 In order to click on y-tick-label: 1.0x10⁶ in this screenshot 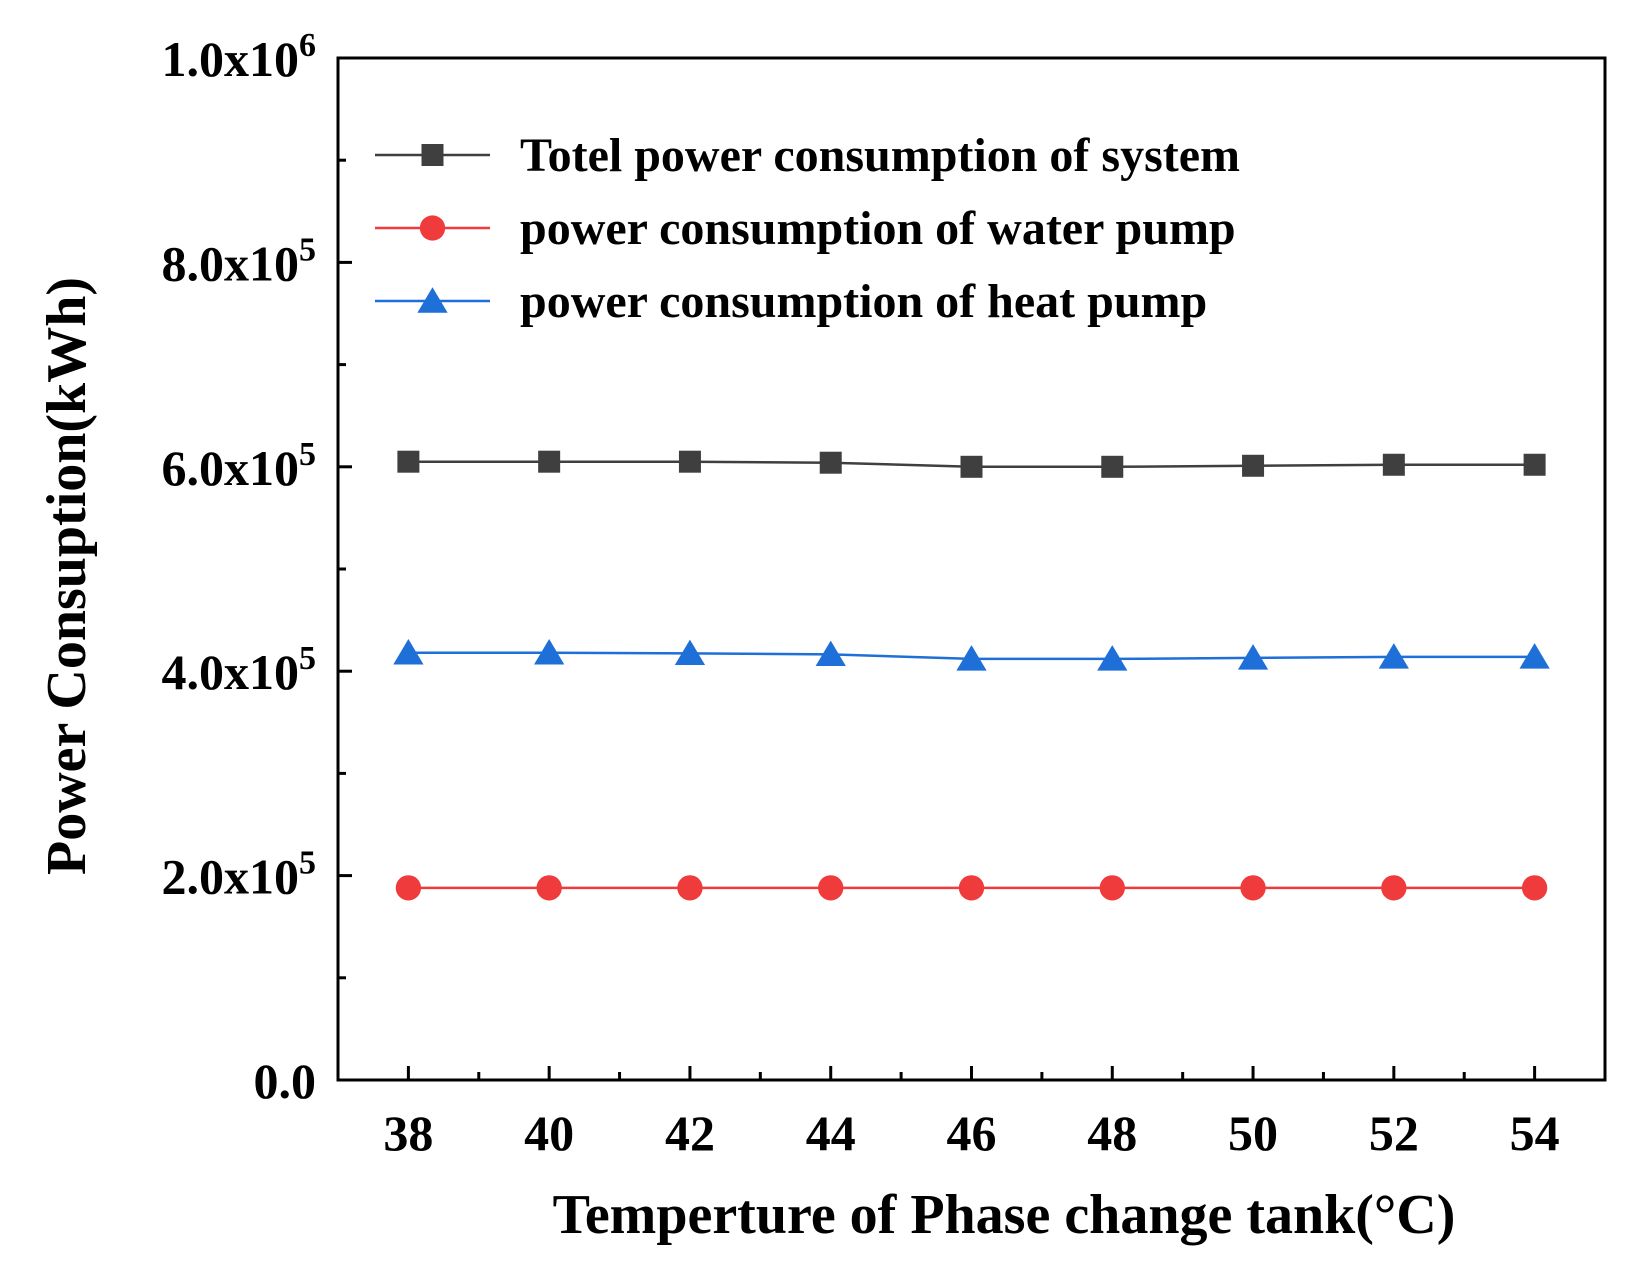, I will do `click(239, 57)`.